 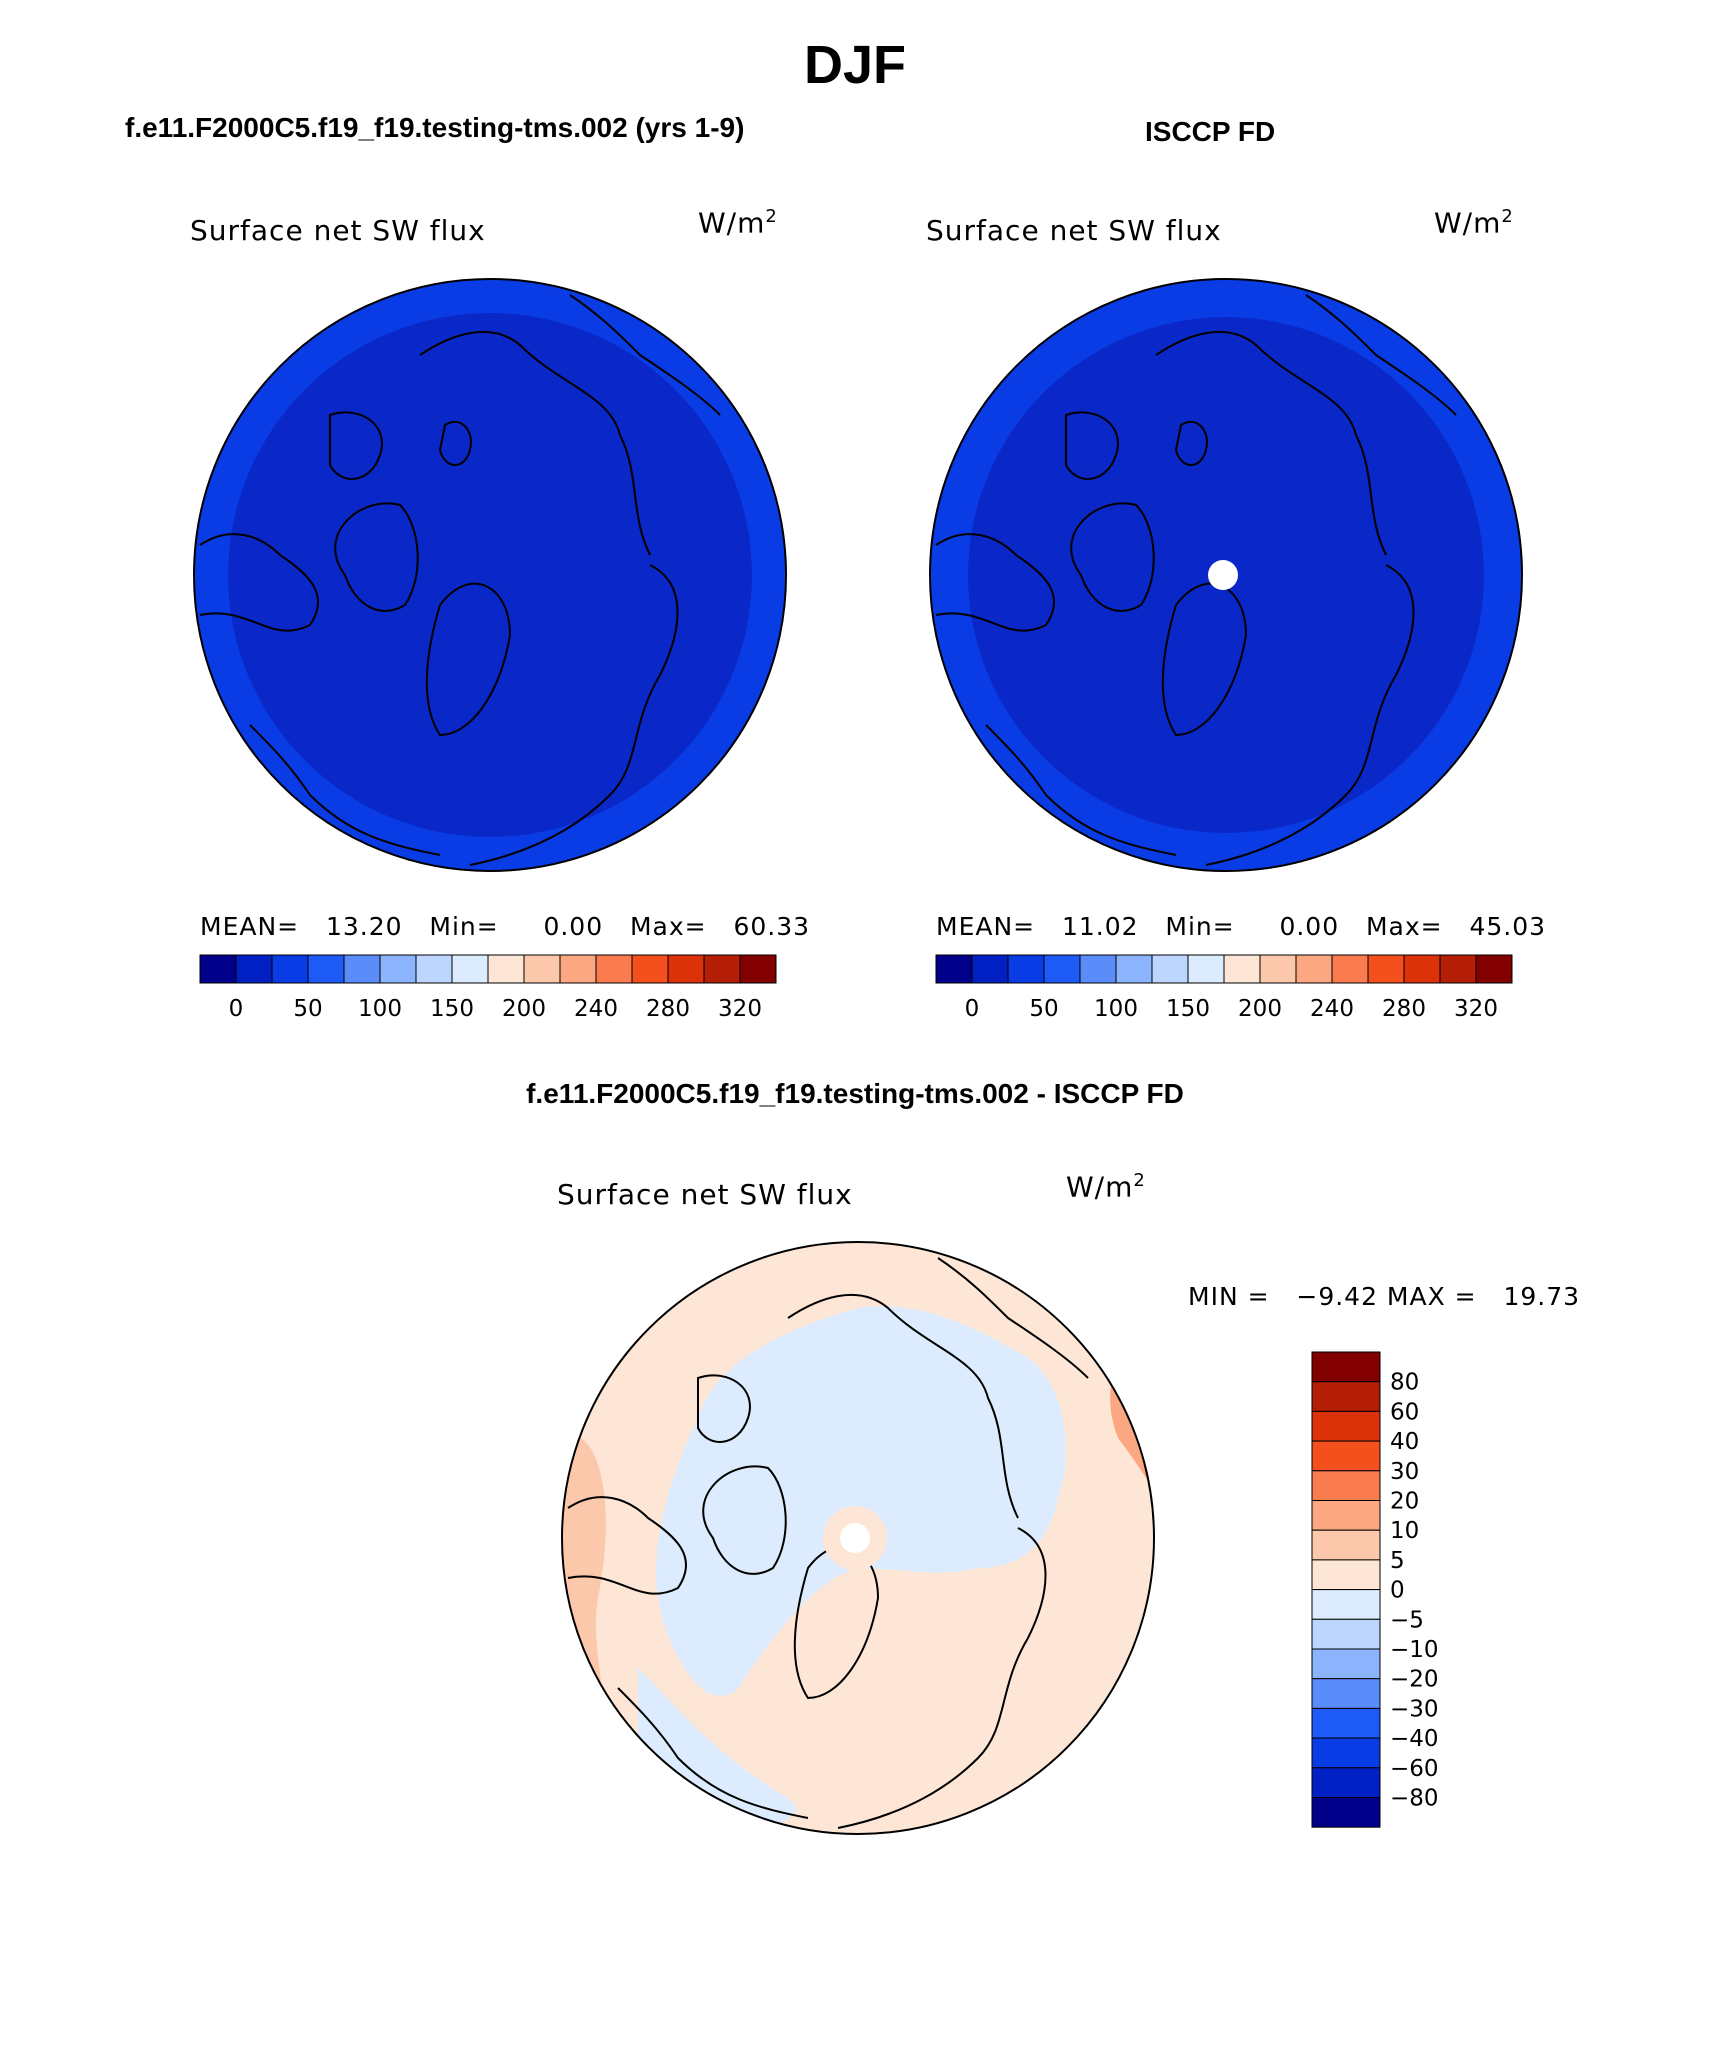 What do you see at coordinates (1074, 230) in the screenshot?
I see `obs-variable-label: Surface net SW flux` at bounding box center [1074, 230].